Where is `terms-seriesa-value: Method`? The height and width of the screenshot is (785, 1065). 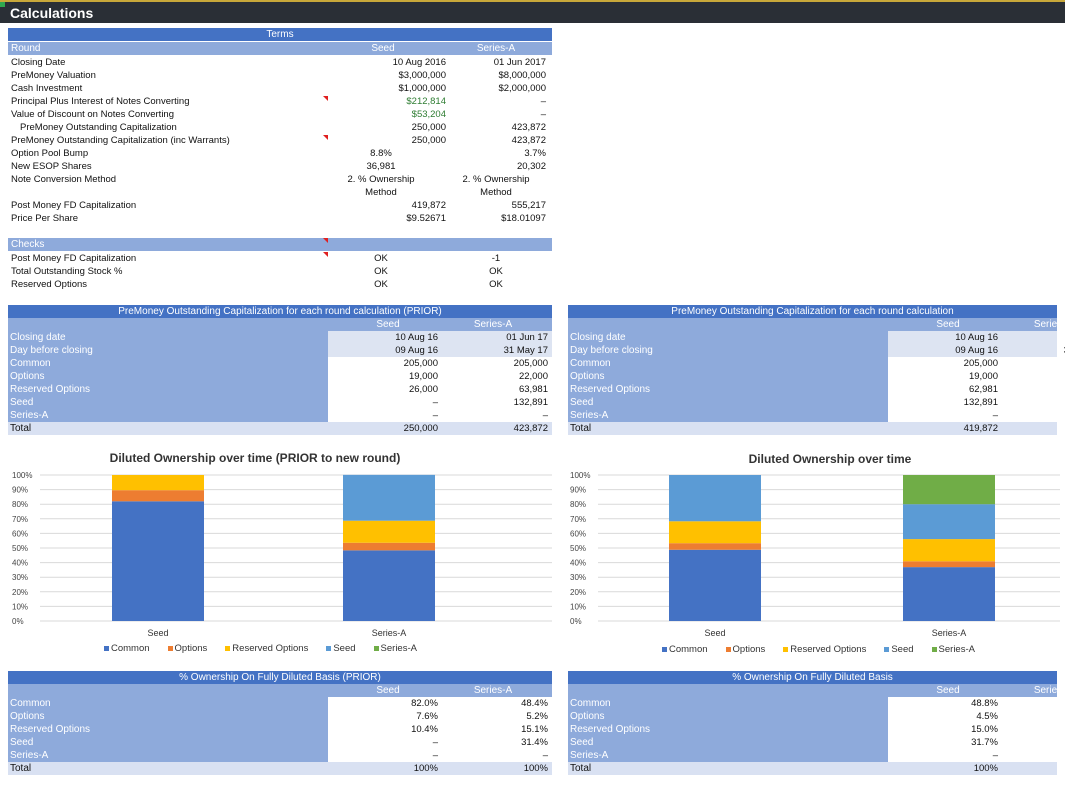 terms-seriesa-value: Method is located at coordinates (496, 192).